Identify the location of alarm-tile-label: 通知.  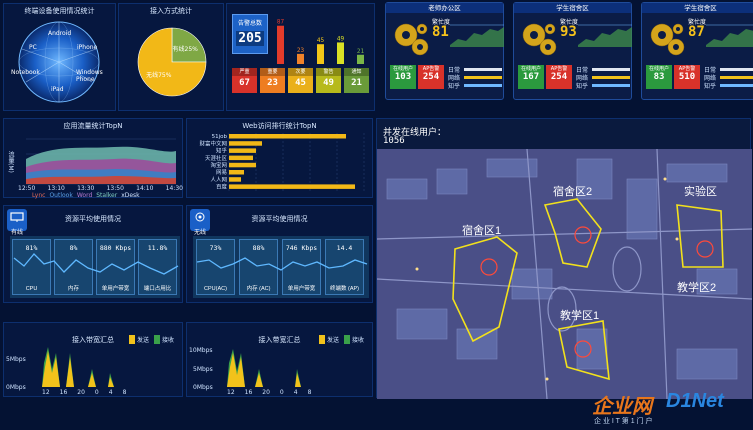
(356, 72).